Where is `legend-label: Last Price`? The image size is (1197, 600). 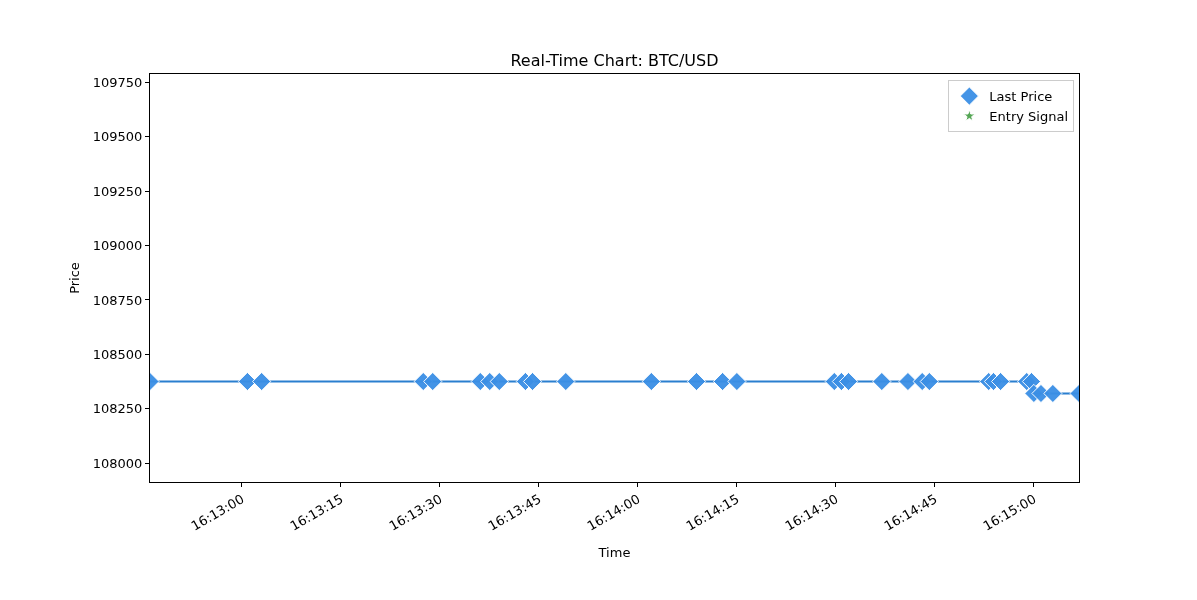 legend-label: Last Price is located at coordinates (1021, 97).